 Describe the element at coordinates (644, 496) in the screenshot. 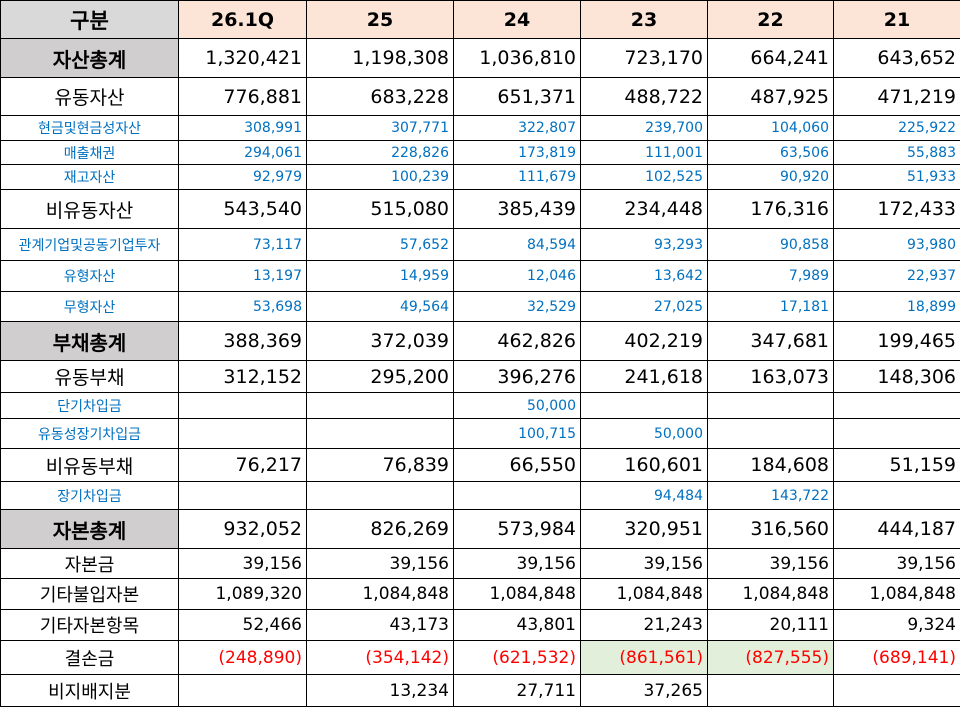

I see `cell: 94,484` at that location.